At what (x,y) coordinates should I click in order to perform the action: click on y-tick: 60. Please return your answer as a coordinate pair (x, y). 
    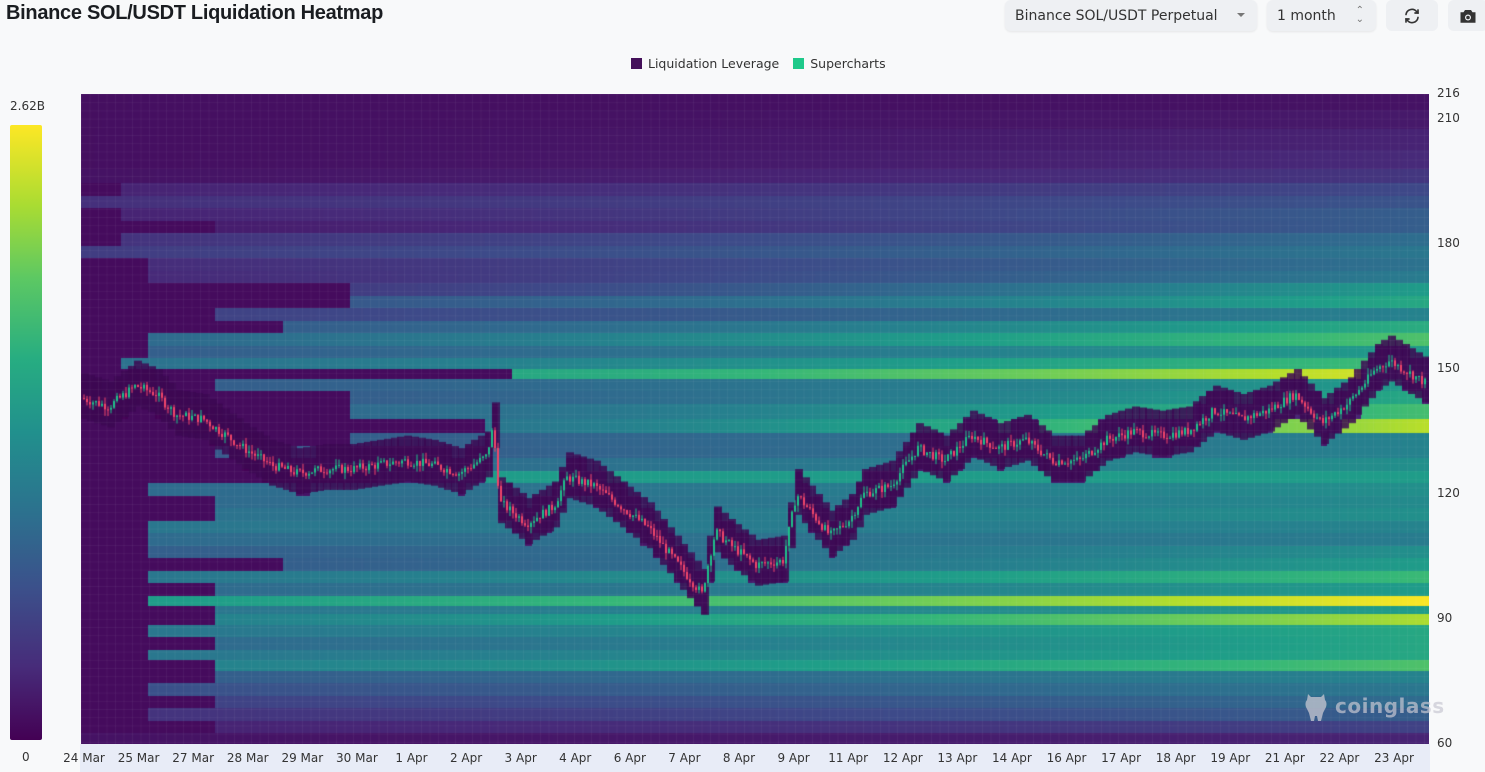
    Looking at the image, I should click on (1445, 743).